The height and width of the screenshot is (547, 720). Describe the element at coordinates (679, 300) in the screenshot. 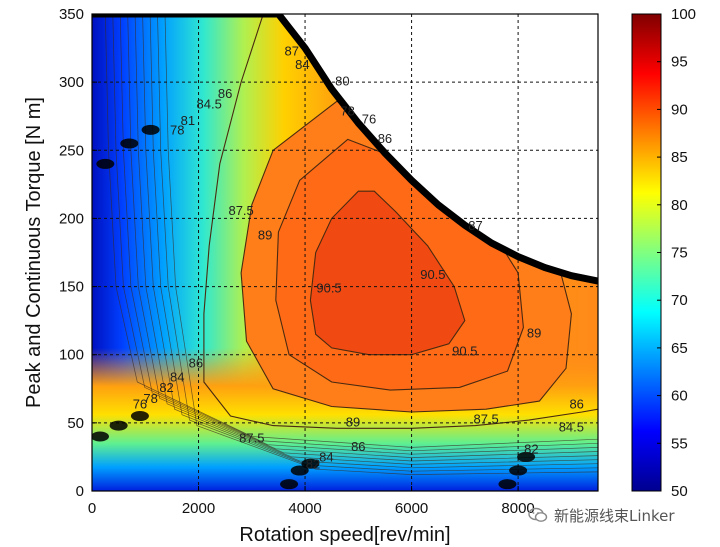

I see `colorbar-tick-label-4: 70` at that location.